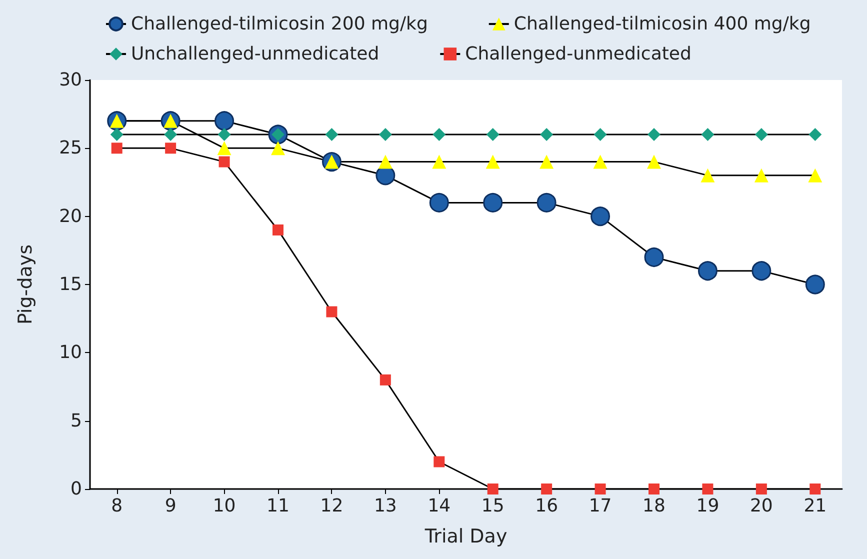 The height and width of the screenshot is (559, 867). What do you see at coordinates (76, 421) in the screenshot?
I see `y-tick-label: 5` at bounding box center [76, 421].